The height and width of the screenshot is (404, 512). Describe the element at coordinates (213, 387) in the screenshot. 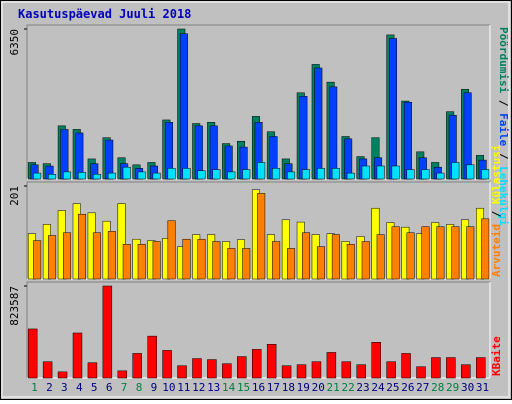

I see `x-tick-label: 13` at that location.